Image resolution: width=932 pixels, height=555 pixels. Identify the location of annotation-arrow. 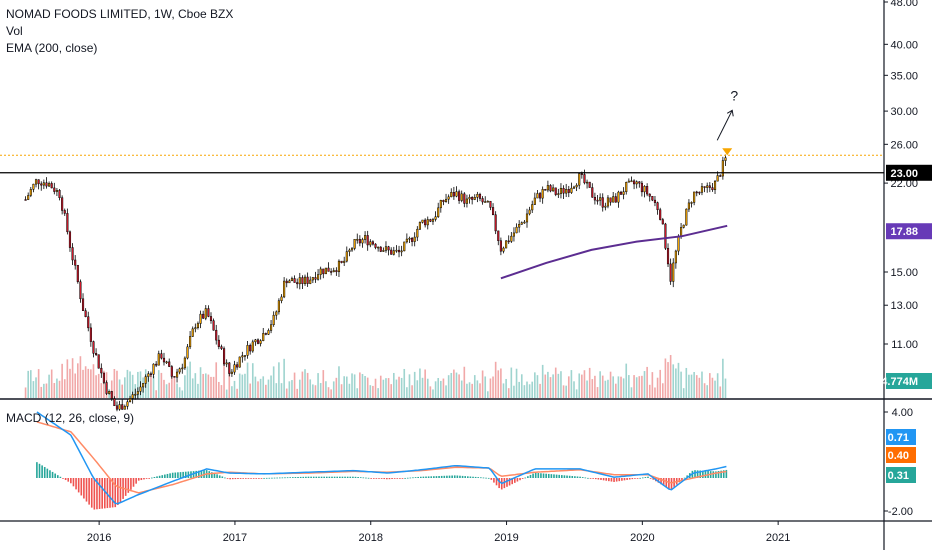
(724, 125).